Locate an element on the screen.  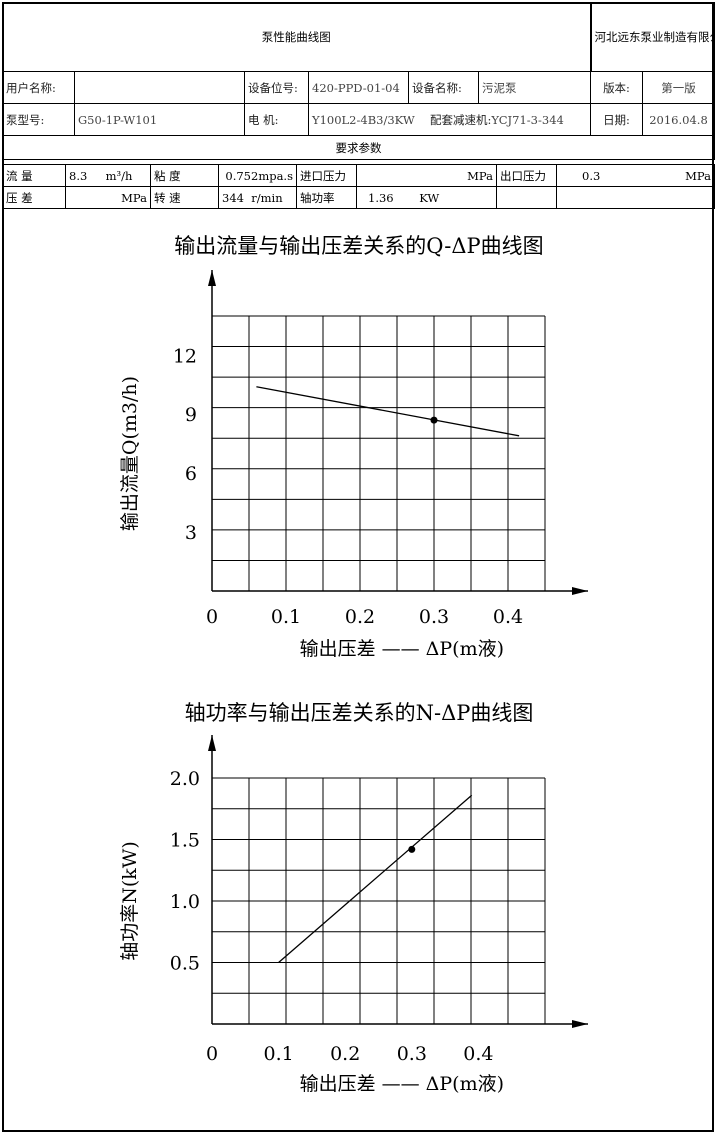
viscosity-value: 0.752mpa.s is located at coordinates (257, 175).